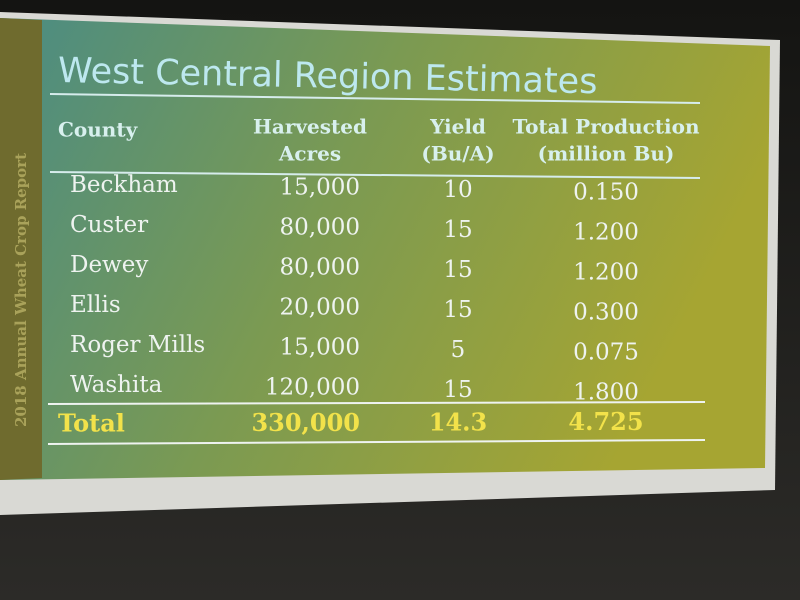 Image resolution: width=800 pixels, height=600 pixels. What do you see at coordinates (98, 130) in the screenshot?
I see `column-header: County` at bounding box center [98, 130].